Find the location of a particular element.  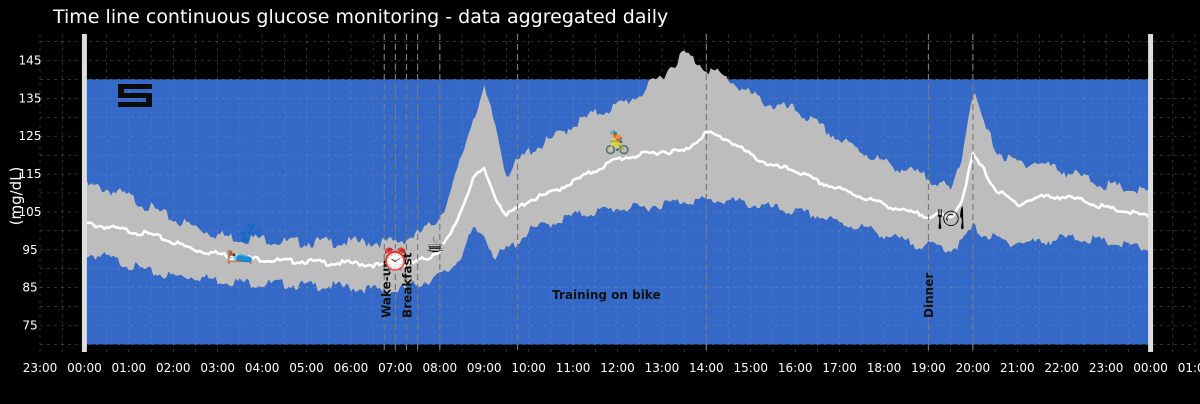

x-tick-label: 05:00 is located at coordinates (306, 368).